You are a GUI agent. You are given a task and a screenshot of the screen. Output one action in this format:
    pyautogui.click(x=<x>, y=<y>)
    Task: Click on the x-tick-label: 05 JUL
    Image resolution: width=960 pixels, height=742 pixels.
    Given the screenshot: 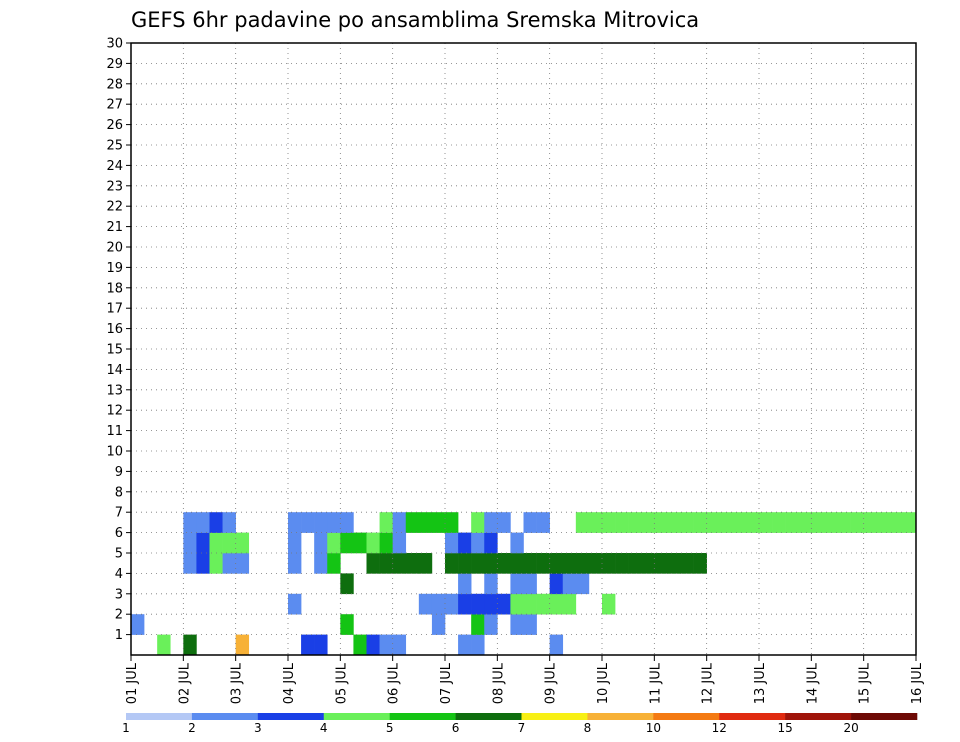 What is the action you would take?
    pyautogui.click(x=341, y=683)
    